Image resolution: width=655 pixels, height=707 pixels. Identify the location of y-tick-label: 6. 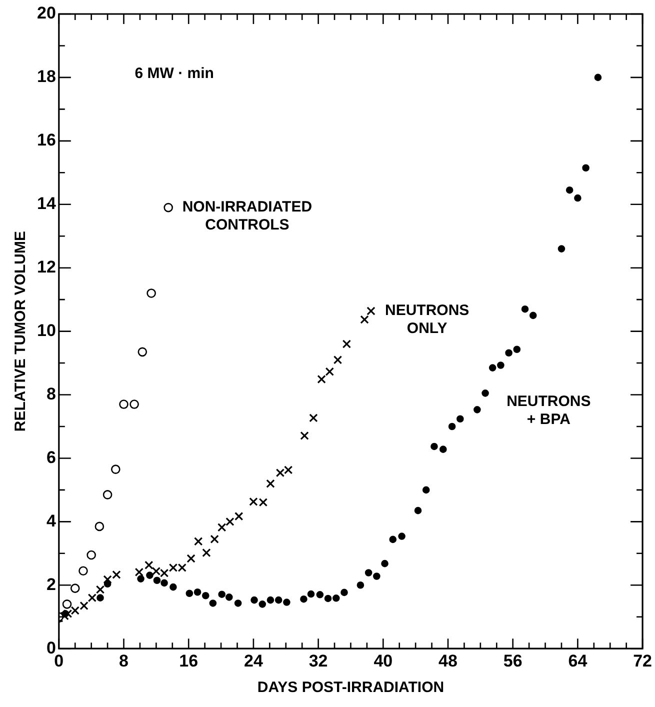
(51, 457).